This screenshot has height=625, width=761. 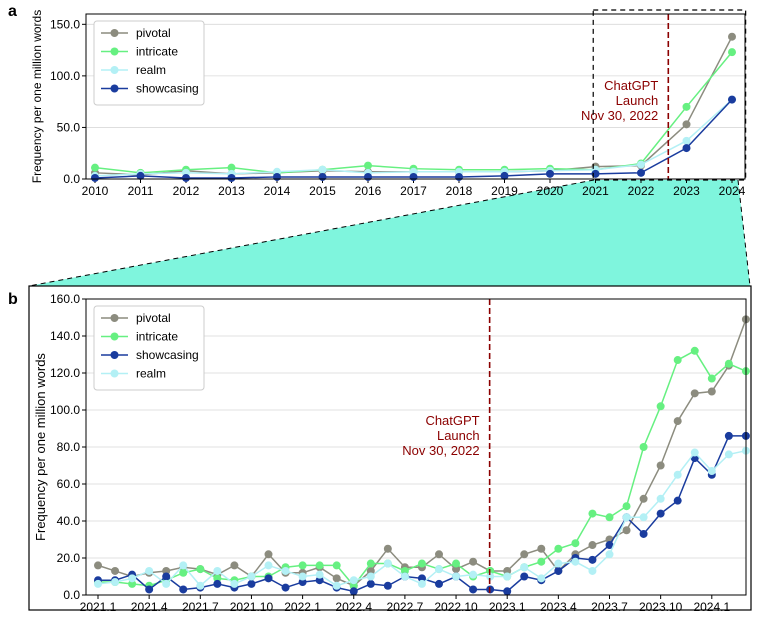 I want to click on y-tick-label: 160.0, so click(x=65, y=299).